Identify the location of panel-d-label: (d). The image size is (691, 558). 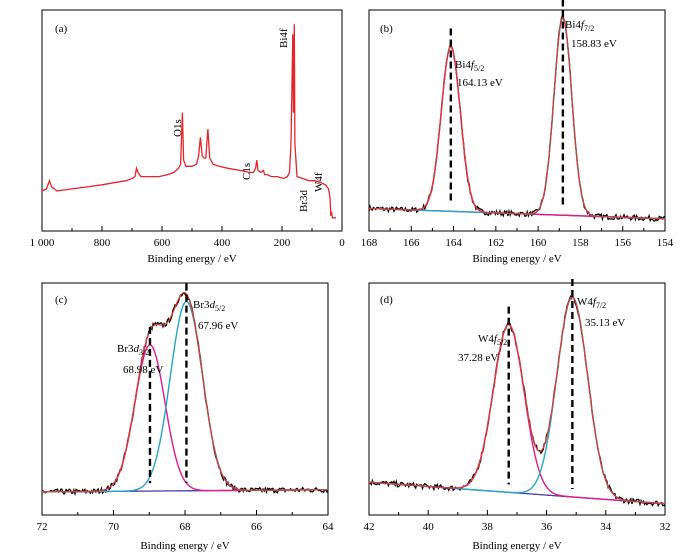
(386, 300).